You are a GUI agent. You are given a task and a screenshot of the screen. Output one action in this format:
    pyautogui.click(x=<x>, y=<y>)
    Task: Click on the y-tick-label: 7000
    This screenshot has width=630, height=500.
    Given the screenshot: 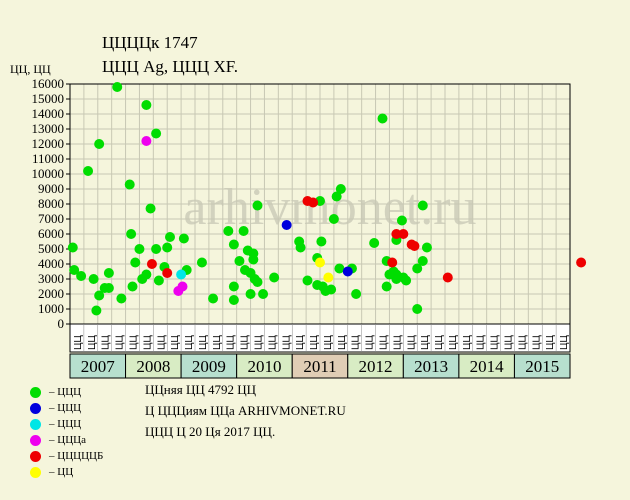 What is the action you would take?
    pyautogui.click(x=51, y=218)
    